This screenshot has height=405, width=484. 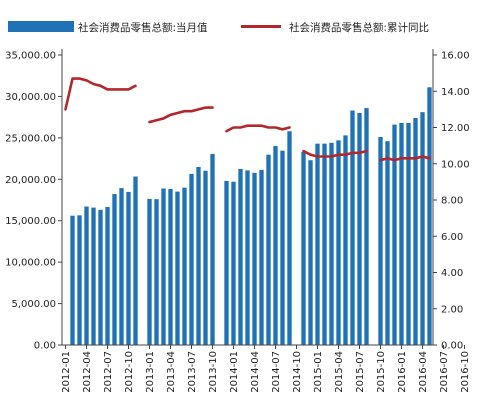 I want to click on y-left-tick-label: 30,000.00, so click(x=30, y=97).